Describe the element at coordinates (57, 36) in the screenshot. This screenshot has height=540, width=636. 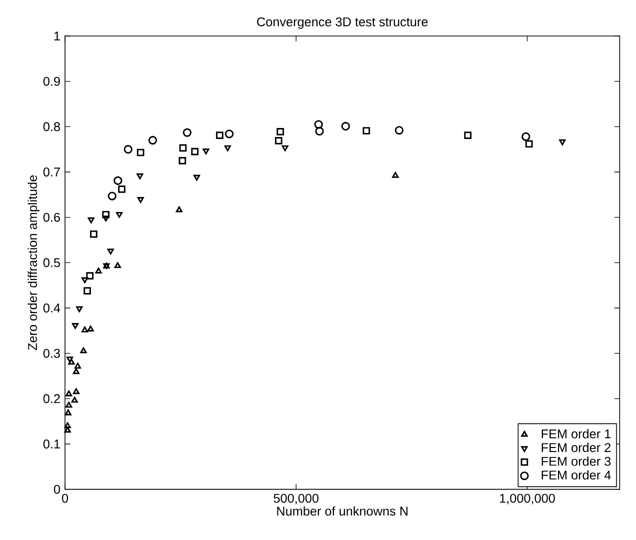
I see `y-tick-label: 1` at that location.